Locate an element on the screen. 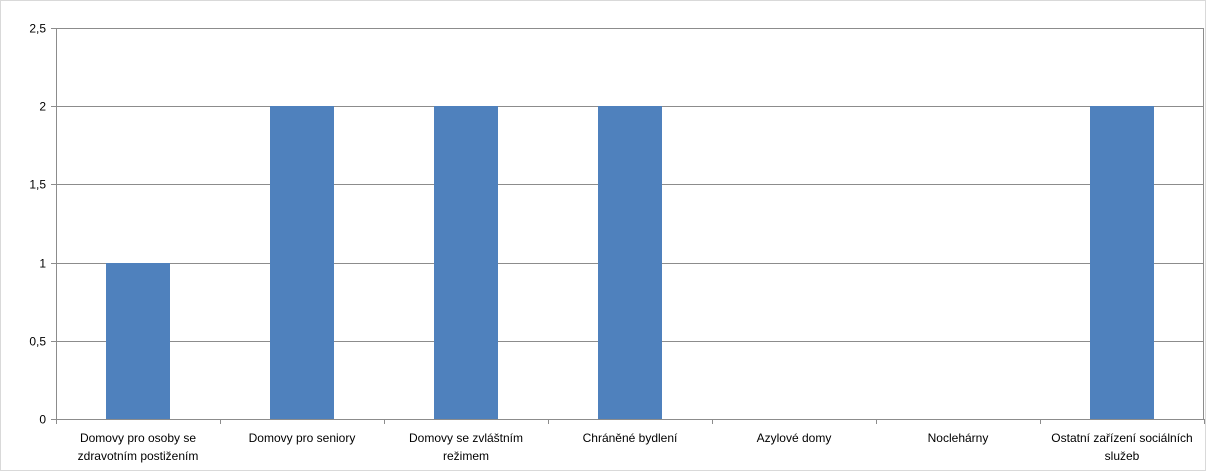 The image size is (1206, 471). y-axis-tick-labels: 0 0,5 1 1,5 2 2,5 is located at coordinates (37, 224).